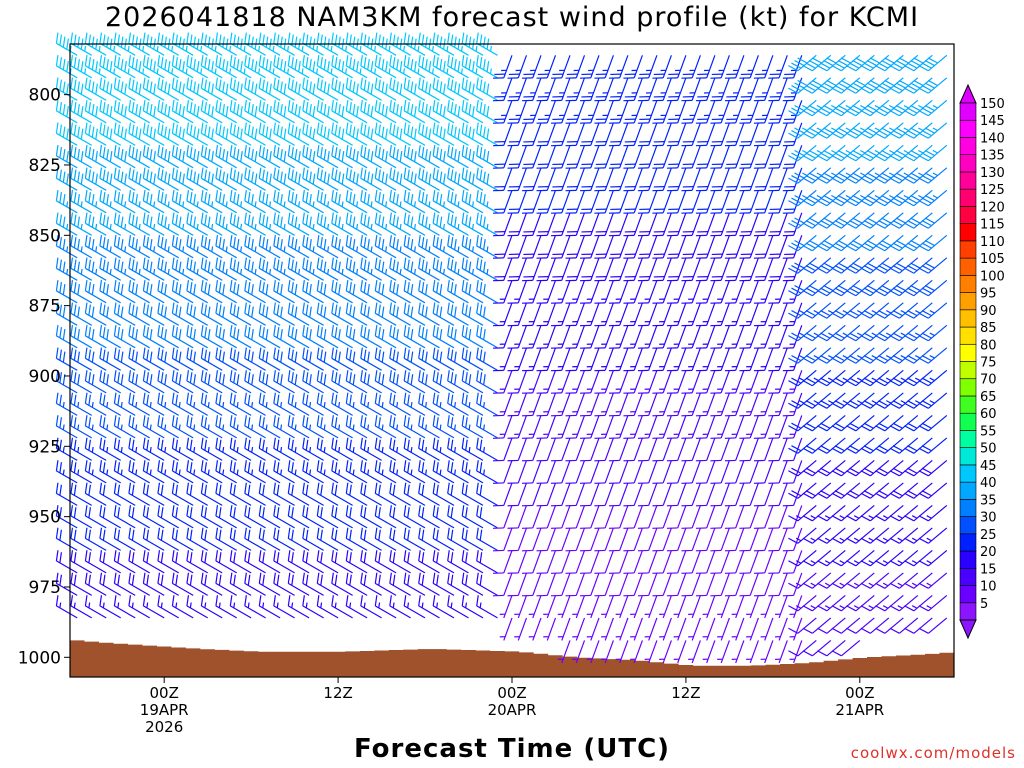 The width and height of the screenshot is (1024, 768). I want to click on colorbar-label: 110, so click(992, 242).